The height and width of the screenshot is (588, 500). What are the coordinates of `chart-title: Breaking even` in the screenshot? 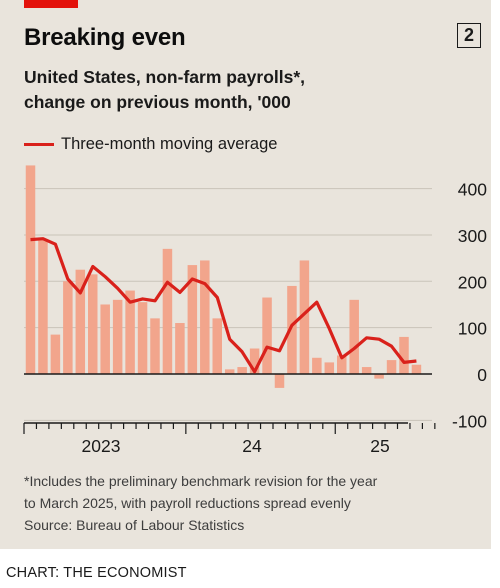 It's located at (105, 37).